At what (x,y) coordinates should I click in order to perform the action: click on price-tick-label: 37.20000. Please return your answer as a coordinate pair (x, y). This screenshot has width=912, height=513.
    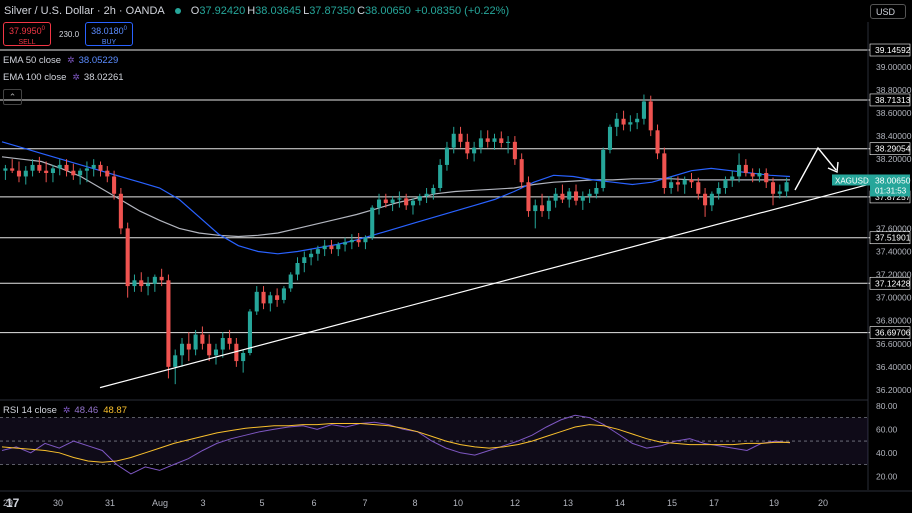
    Looking at the image, I should click on (894, 275).